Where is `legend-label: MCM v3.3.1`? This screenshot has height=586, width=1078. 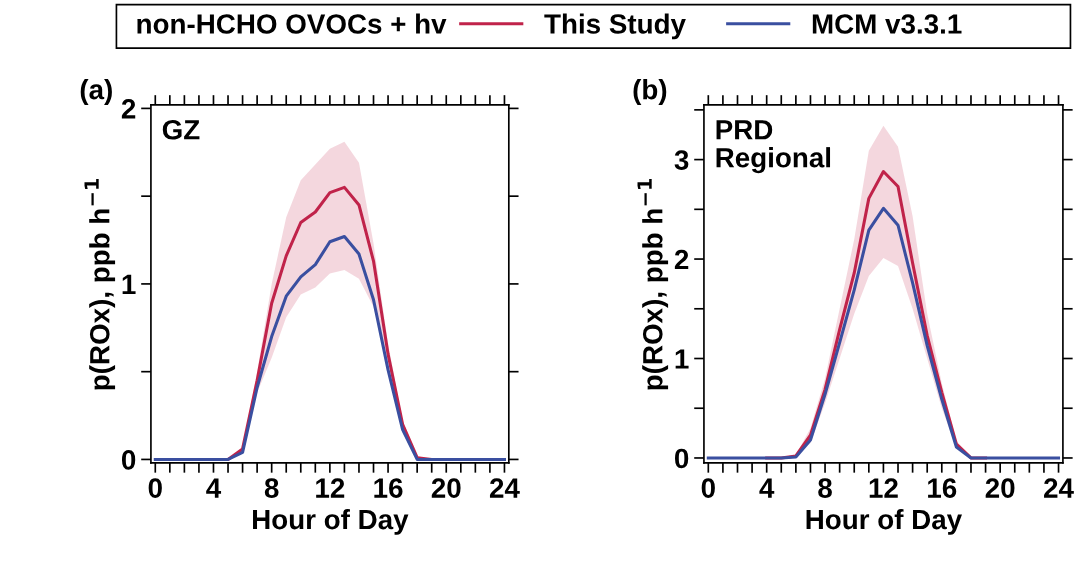
legend-label: MCM v3.3.1 is located at coordinates (887, 24).